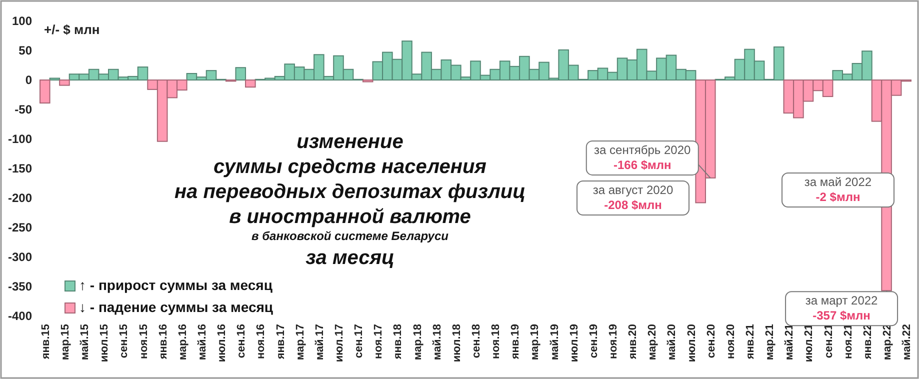 The width and height of the screenshot is (919, 379). I want to click on legend-label: ↓ - падение суммы за месяц, so click(176, 307).